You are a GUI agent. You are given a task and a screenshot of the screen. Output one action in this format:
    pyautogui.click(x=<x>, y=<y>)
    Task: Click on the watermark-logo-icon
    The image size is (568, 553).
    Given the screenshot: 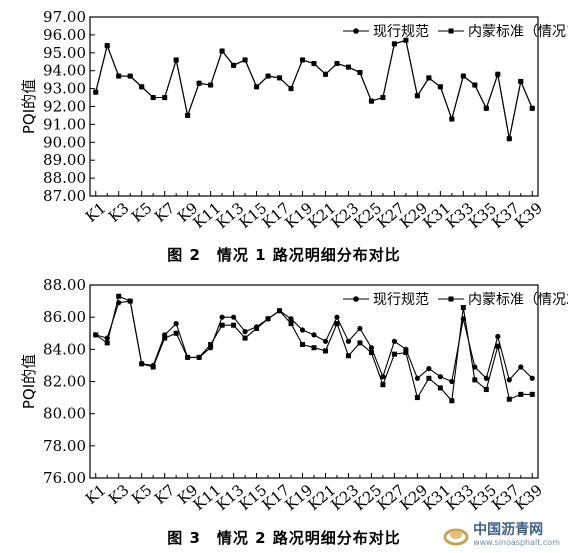 What is the action you would take?
    pyautogui.click(x=456, y=537)
    